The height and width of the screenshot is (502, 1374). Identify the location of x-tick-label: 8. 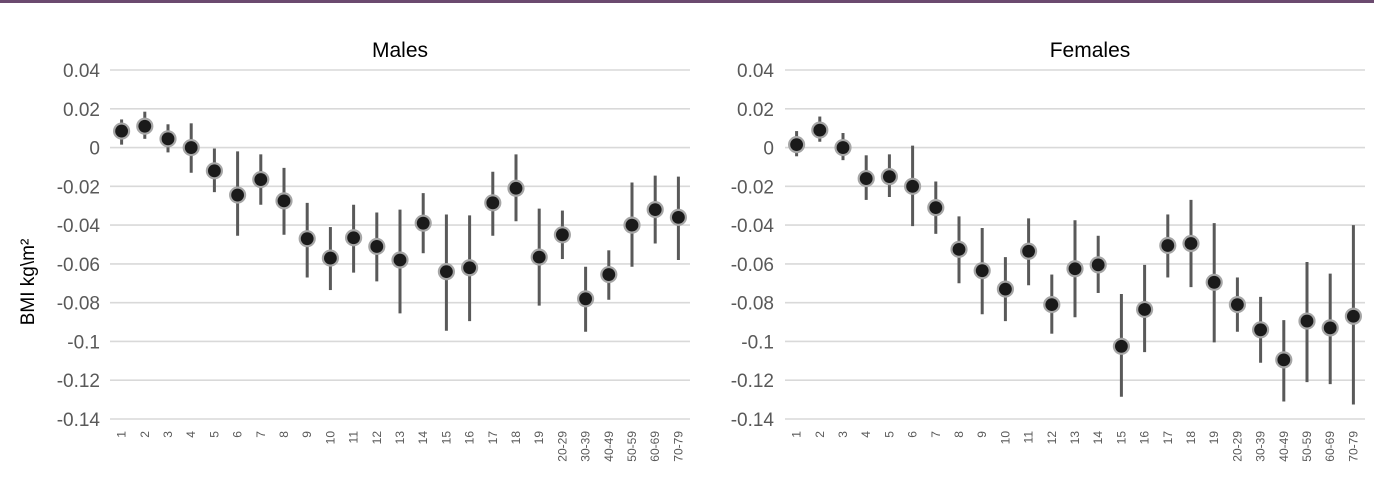
(959, 434).